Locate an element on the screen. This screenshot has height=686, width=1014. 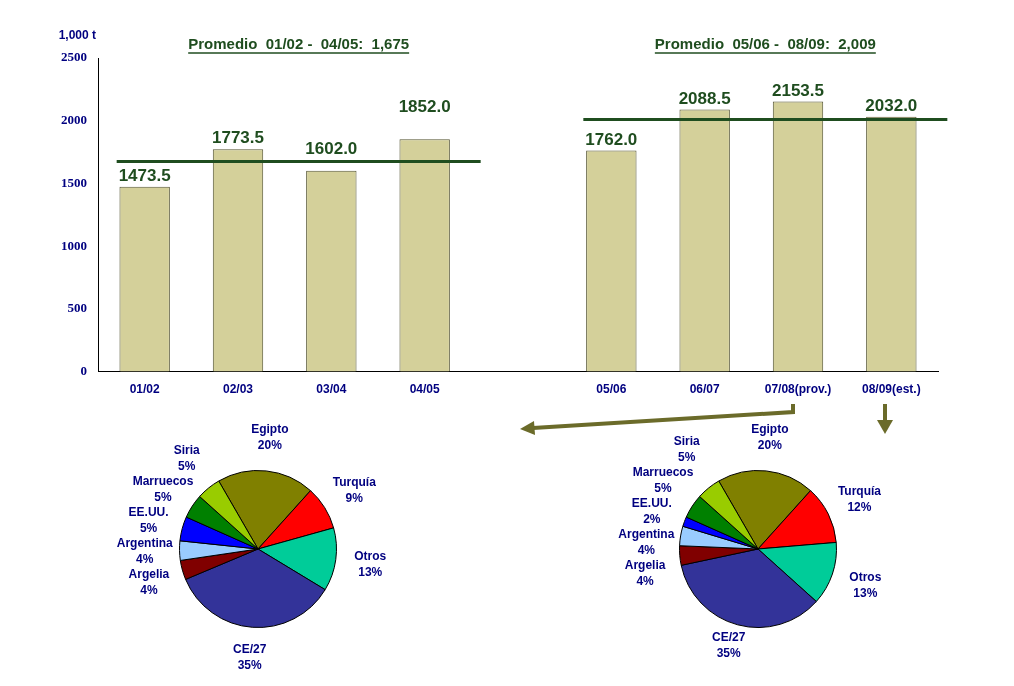
x-tick-label: 01/02 is located at coordinates (145, 389).